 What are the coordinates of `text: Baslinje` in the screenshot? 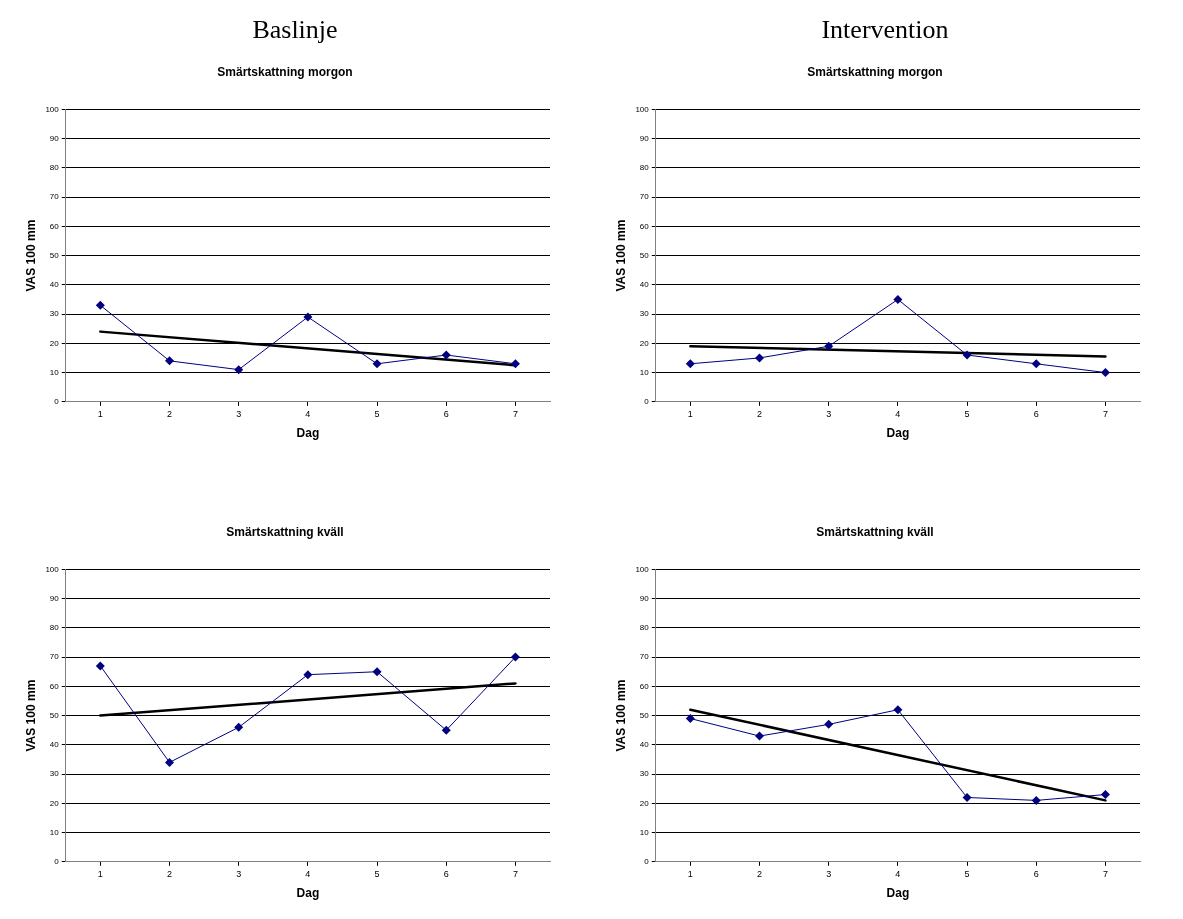 It's located at (295, 29).